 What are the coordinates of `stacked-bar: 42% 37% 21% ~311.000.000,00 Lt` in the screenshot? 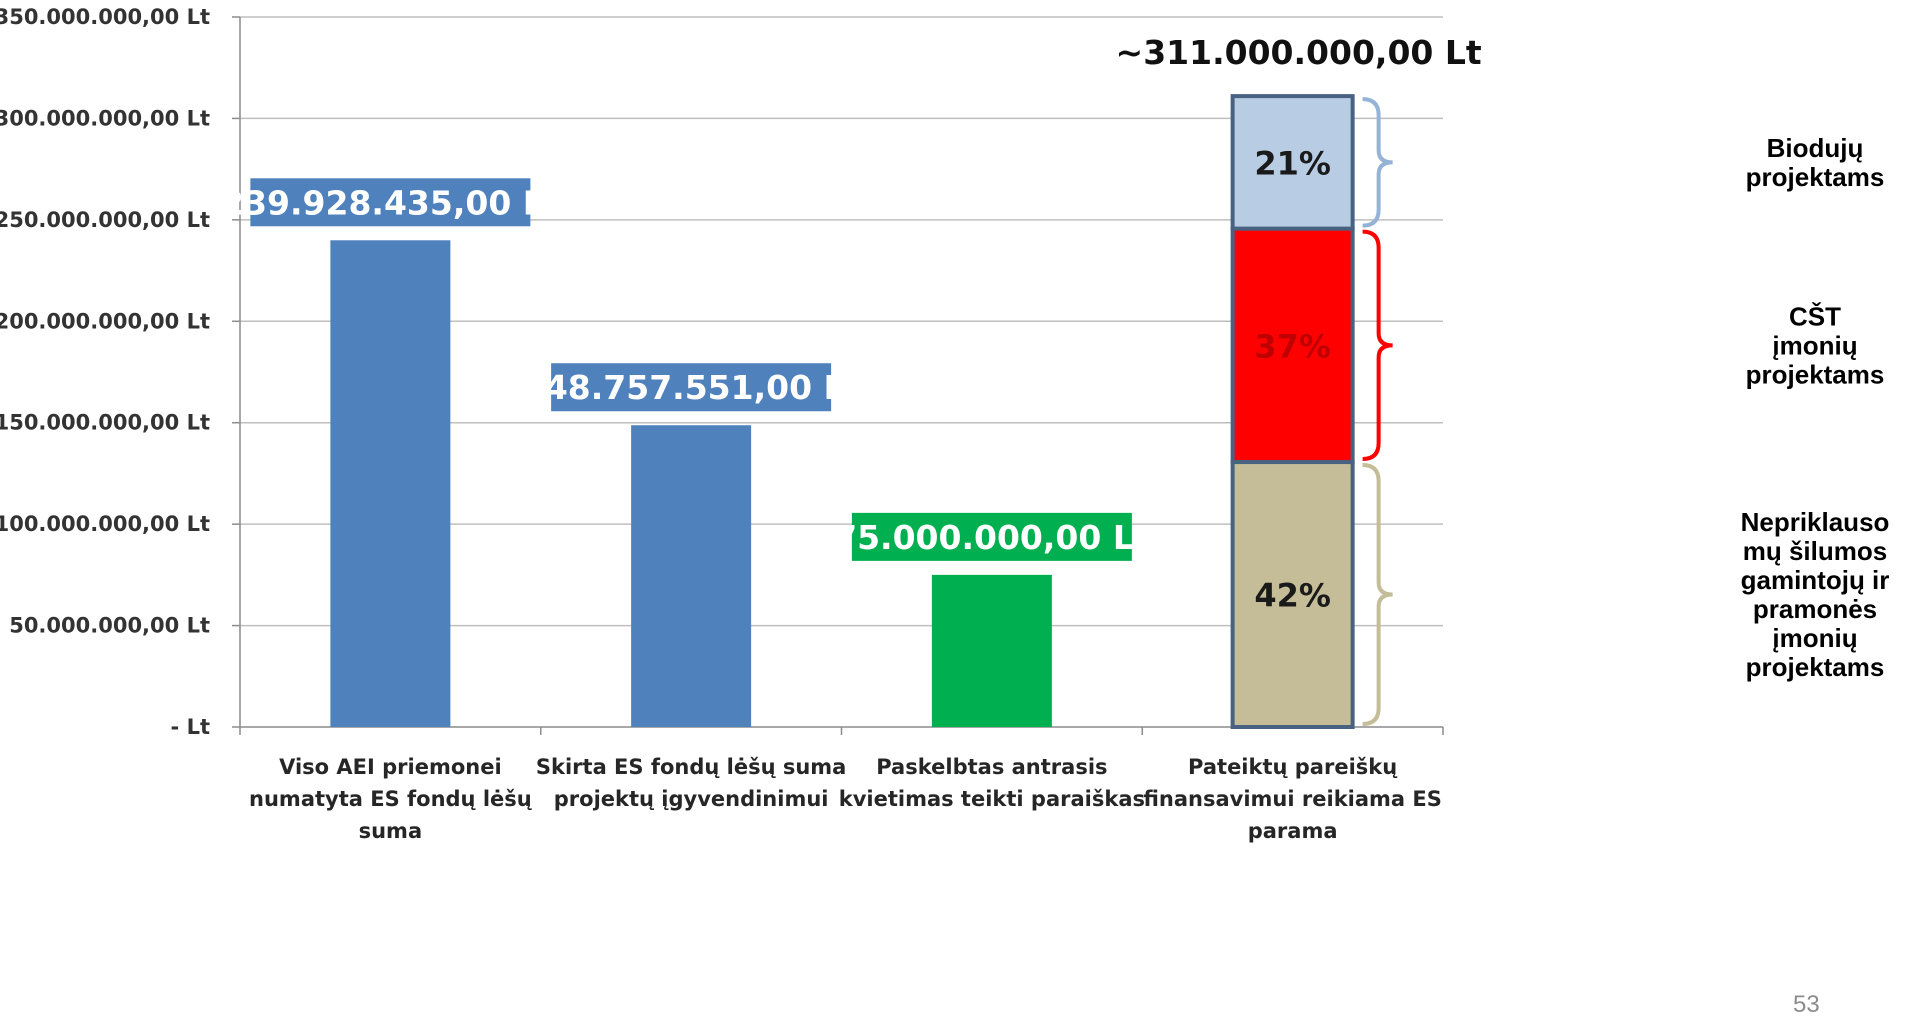 It's located at (1299, 381).